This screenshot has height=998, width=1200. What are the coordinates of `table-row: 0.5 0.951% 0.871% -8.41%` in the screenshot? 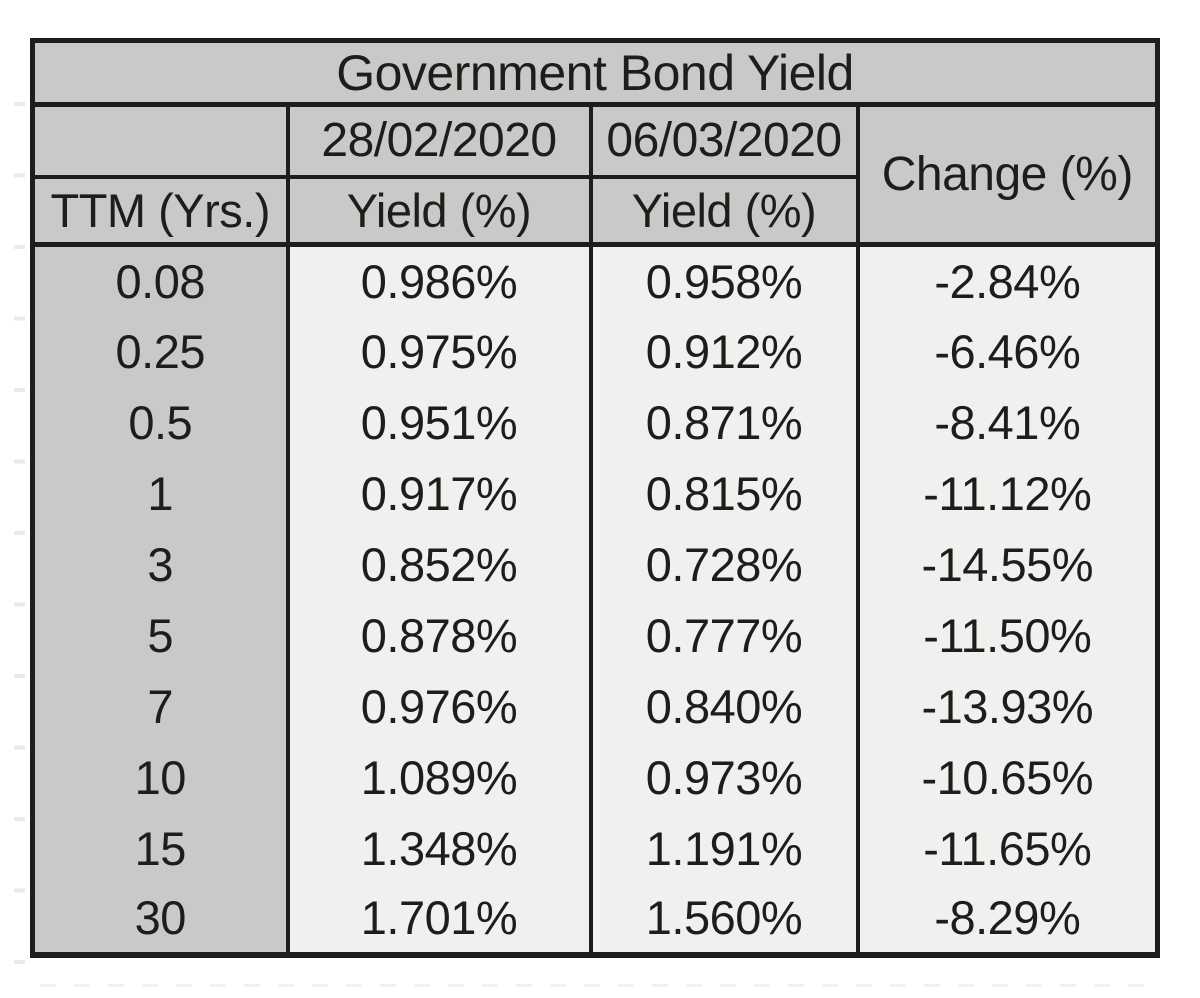 It's located at (595, 422).